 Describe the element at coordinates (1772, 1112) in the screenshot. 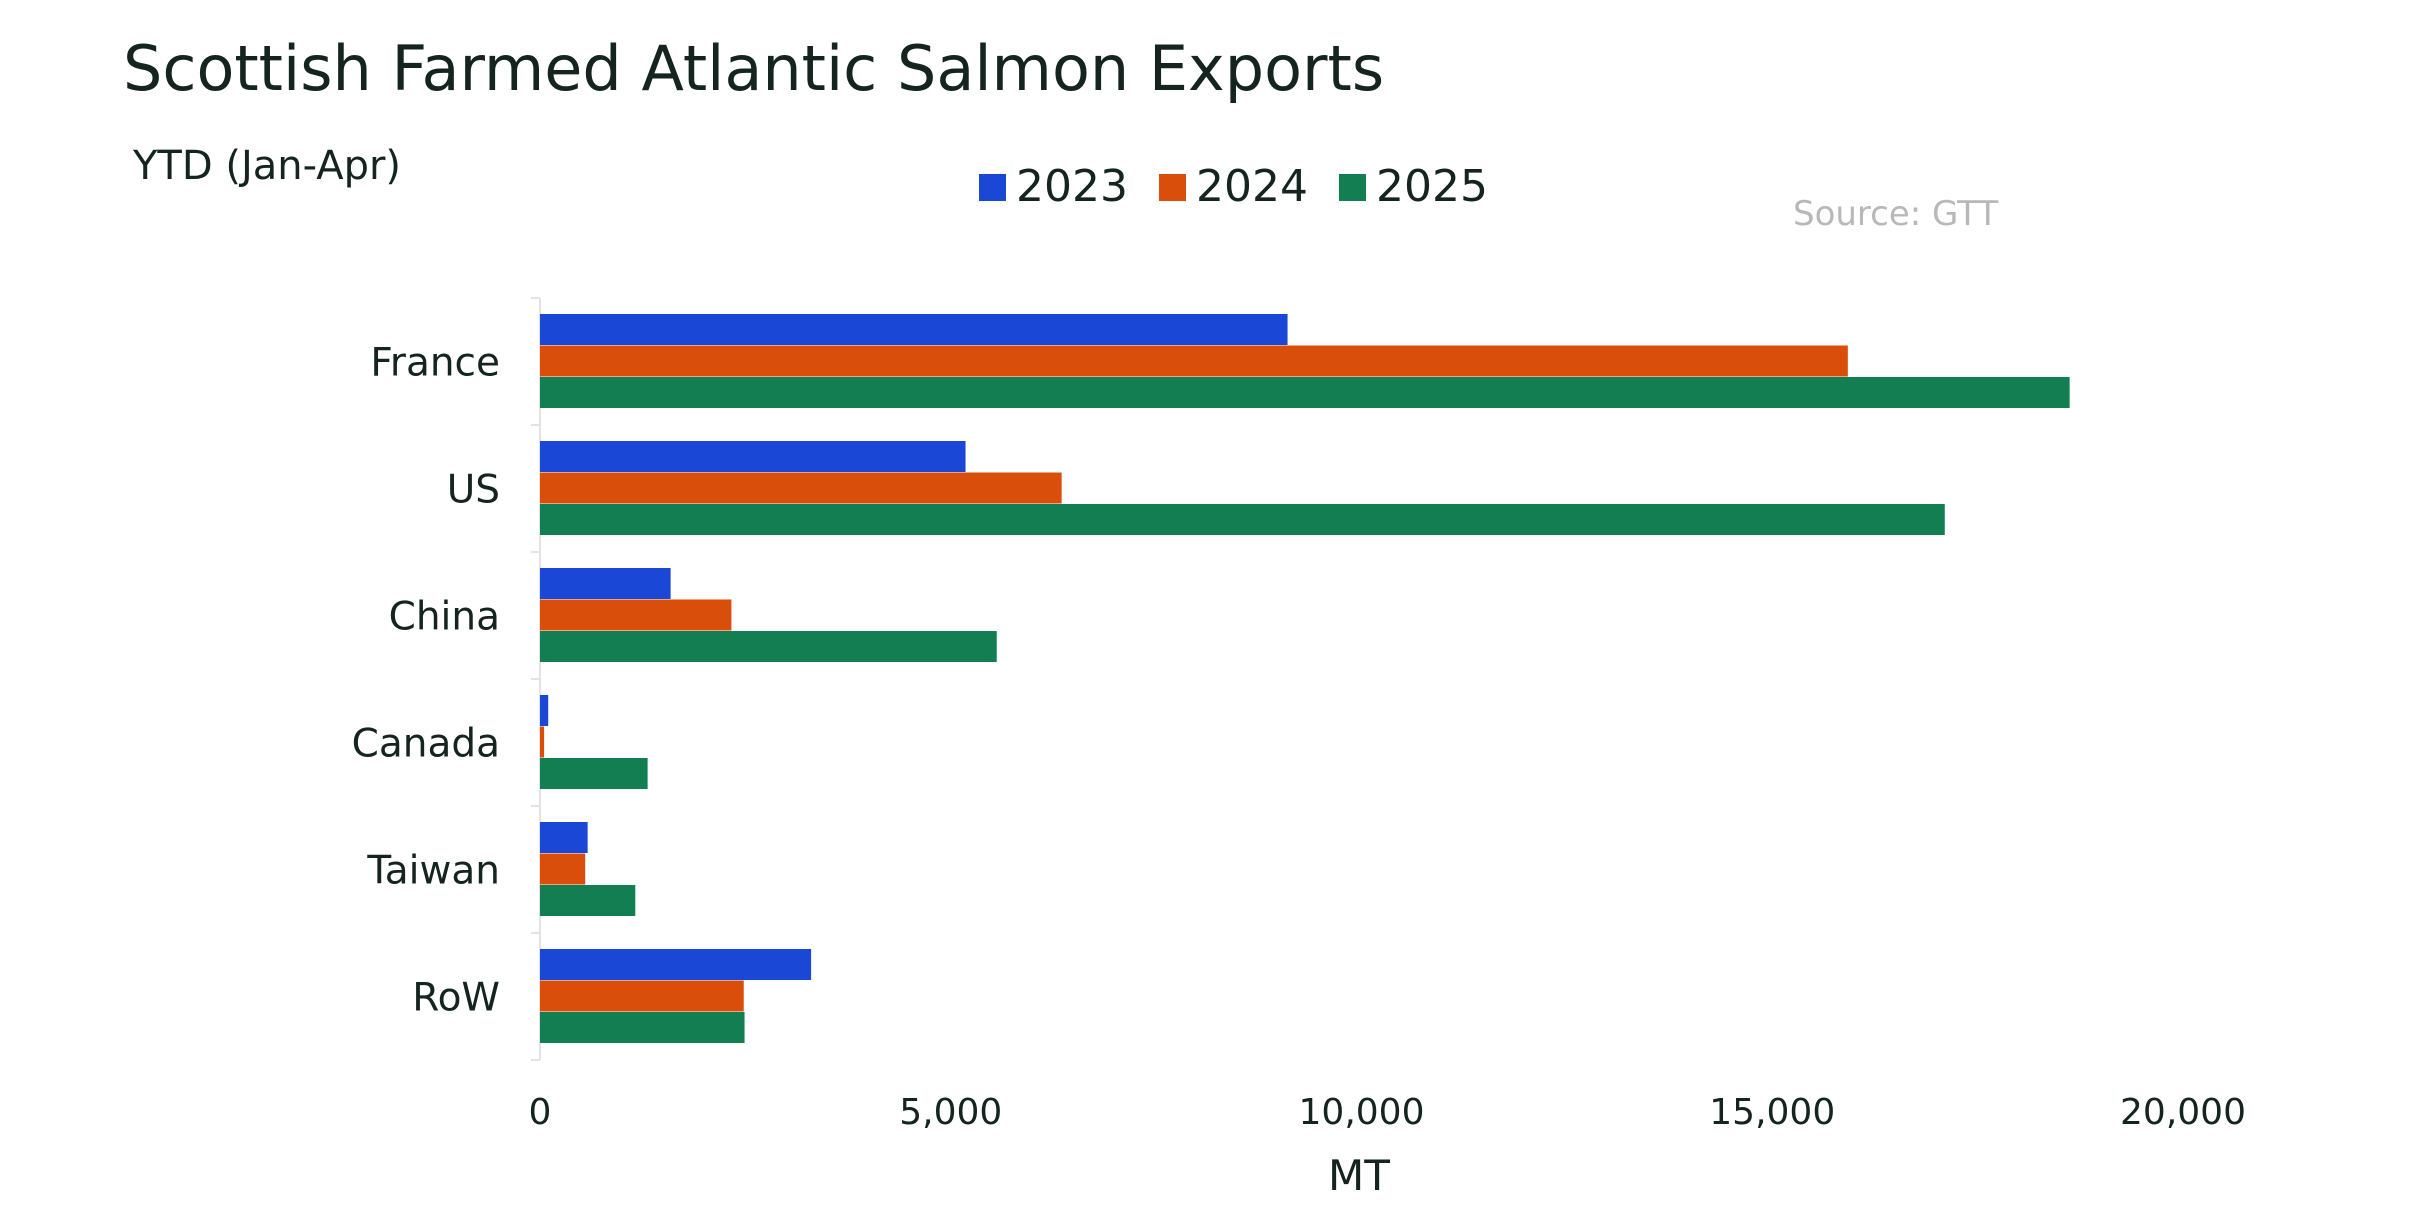

I see `x-tick-label: 15,000` at that location.